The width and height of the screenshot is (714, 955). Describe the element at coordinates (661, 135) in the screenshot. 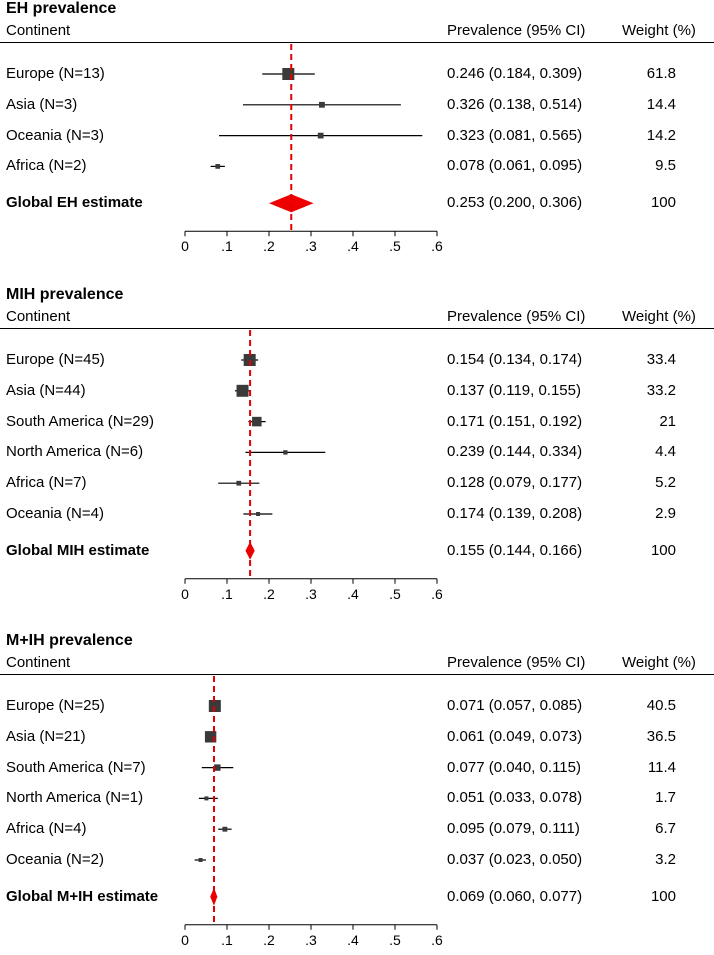

I see `row-weight: 14.2` at that location.